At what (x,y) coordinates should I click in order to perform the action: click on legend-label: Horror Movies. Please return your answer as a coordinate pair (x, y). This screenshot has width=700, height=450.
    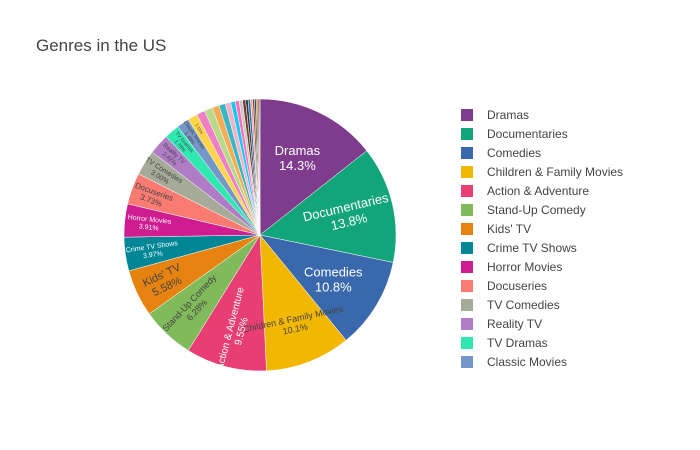
    Looking at the image, I should click on (524, 267).